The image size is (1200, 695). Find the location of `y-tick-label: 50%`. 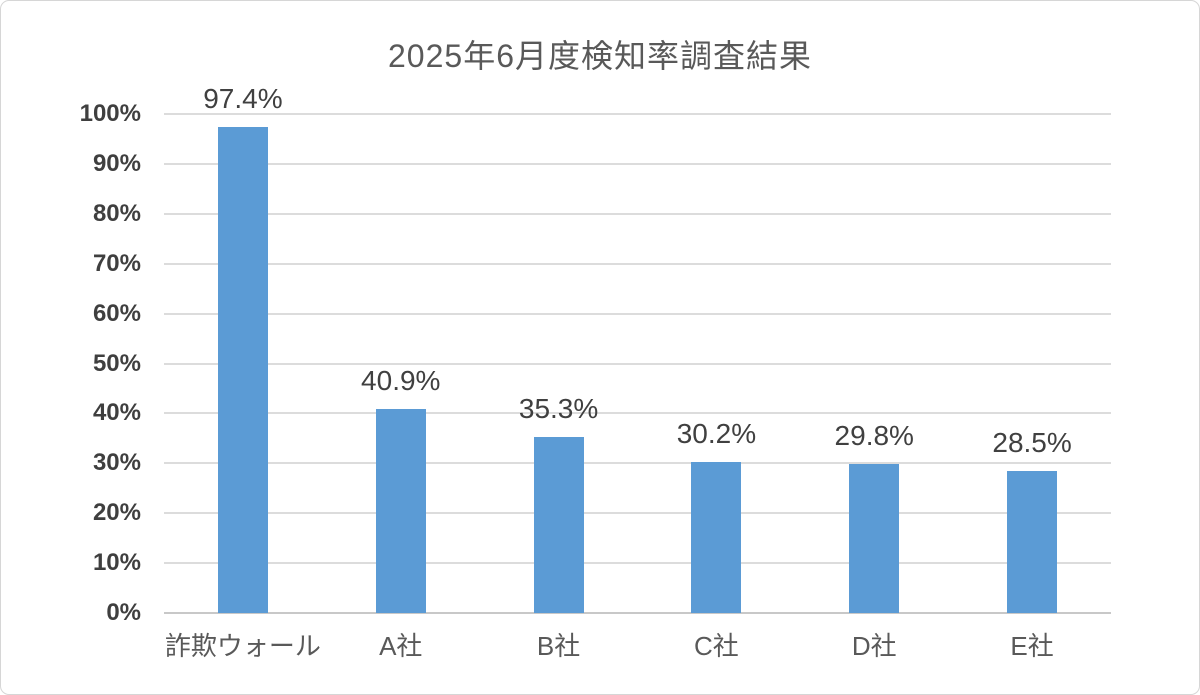

y-tick-label: 50% is located at coordinates (116, 363).